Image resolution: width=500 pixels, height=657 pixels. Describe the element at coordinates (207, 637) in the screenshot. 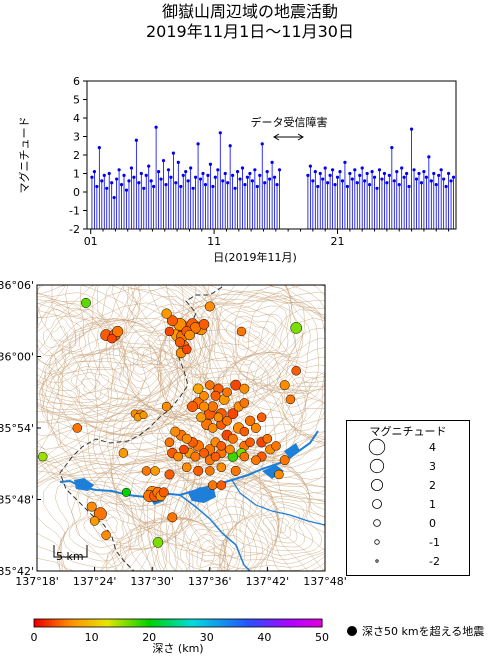

I see `colorbar-tick-label: 30` at that location.